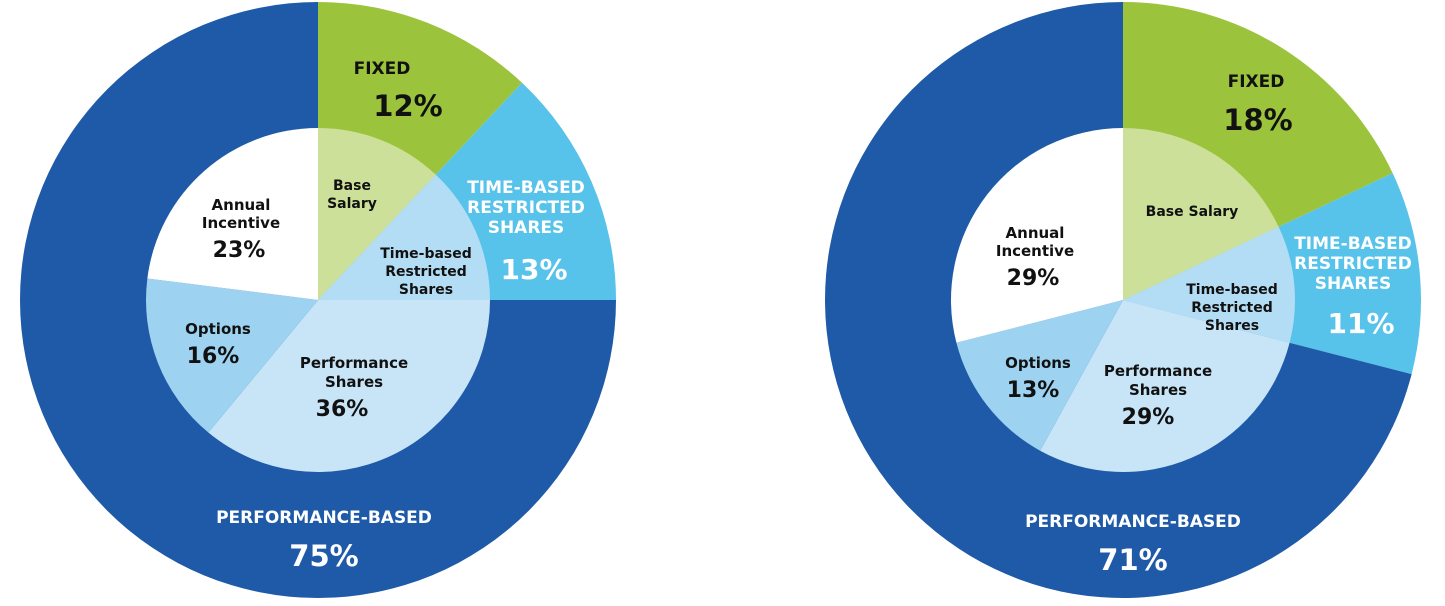 This screenshot has height=606, width=1445. What do you see at coordinates (342, 409) in the screenshot?
I see `inner-value-performance-shares: 36%` at bounding box center [342, 409].